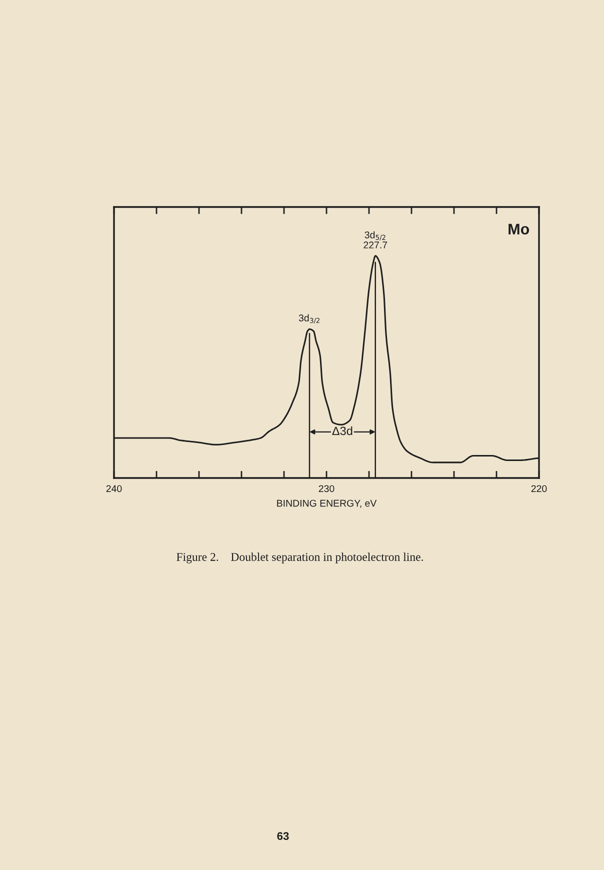  I want to click on x-axis-title: BINDING ENERGY, eV, so click(327, 504).